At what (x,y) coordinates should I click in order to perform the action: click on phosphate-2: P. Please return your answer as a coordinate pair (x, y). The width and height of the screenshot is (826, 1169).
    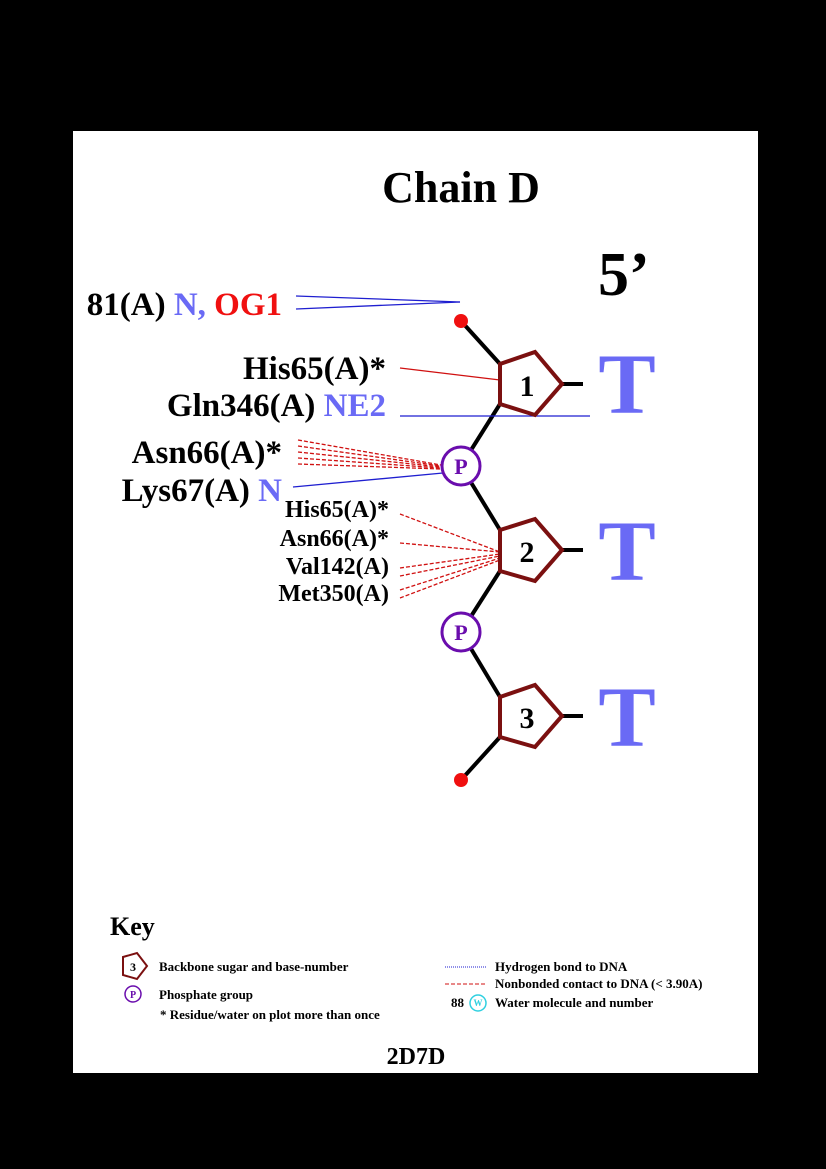
    Looking at the image, I should click on (461, 632).